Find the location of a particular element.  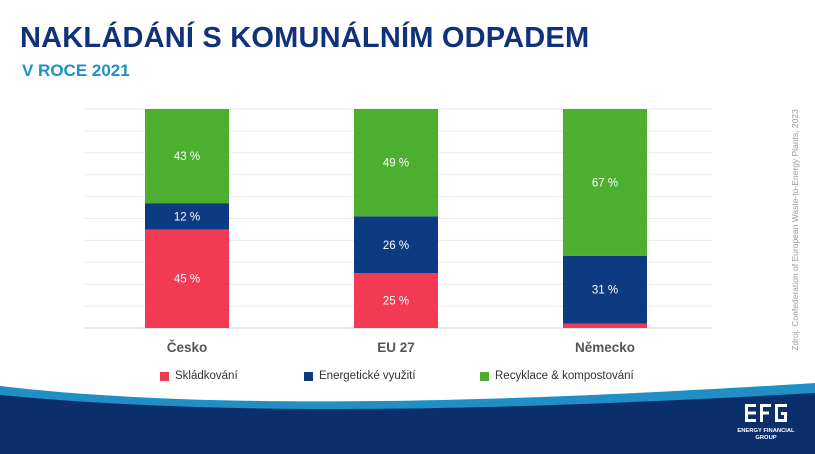

data-label: 25 % is located at coordinates (396, 302).